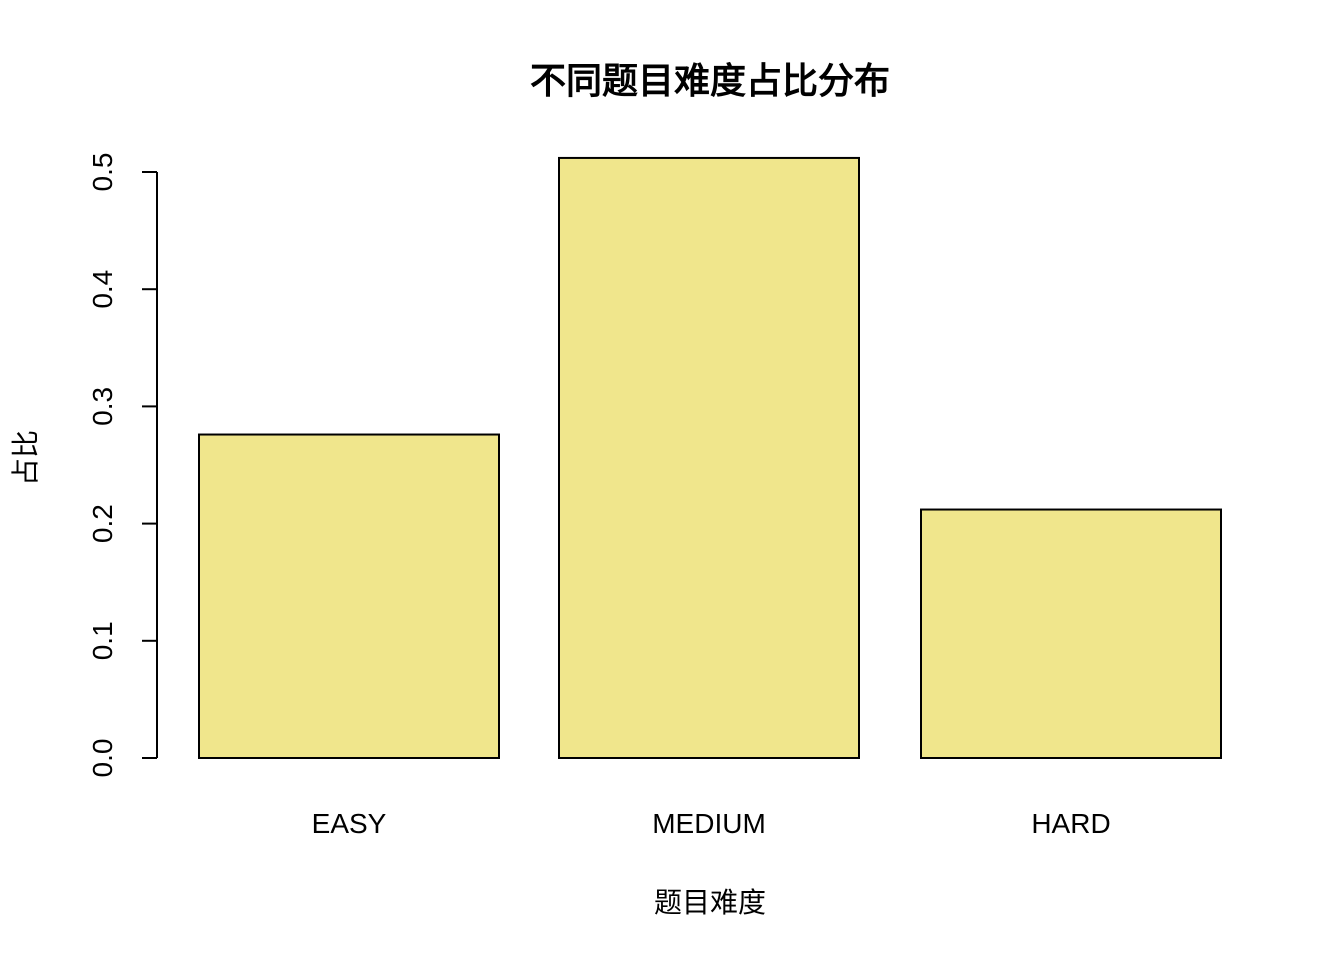  Describe the element at coordinates (709, 823) in the screenshot. I see `x-tick-label-medium: MEDIUM` at that location.